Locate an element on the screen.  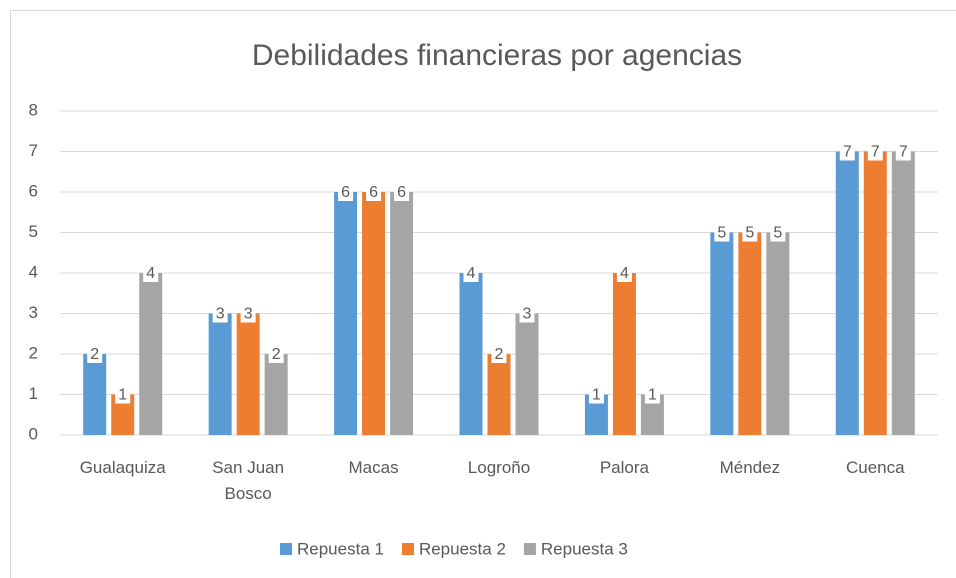
x-tick-label: Gualaquiza is located at coordinates (122, 467).